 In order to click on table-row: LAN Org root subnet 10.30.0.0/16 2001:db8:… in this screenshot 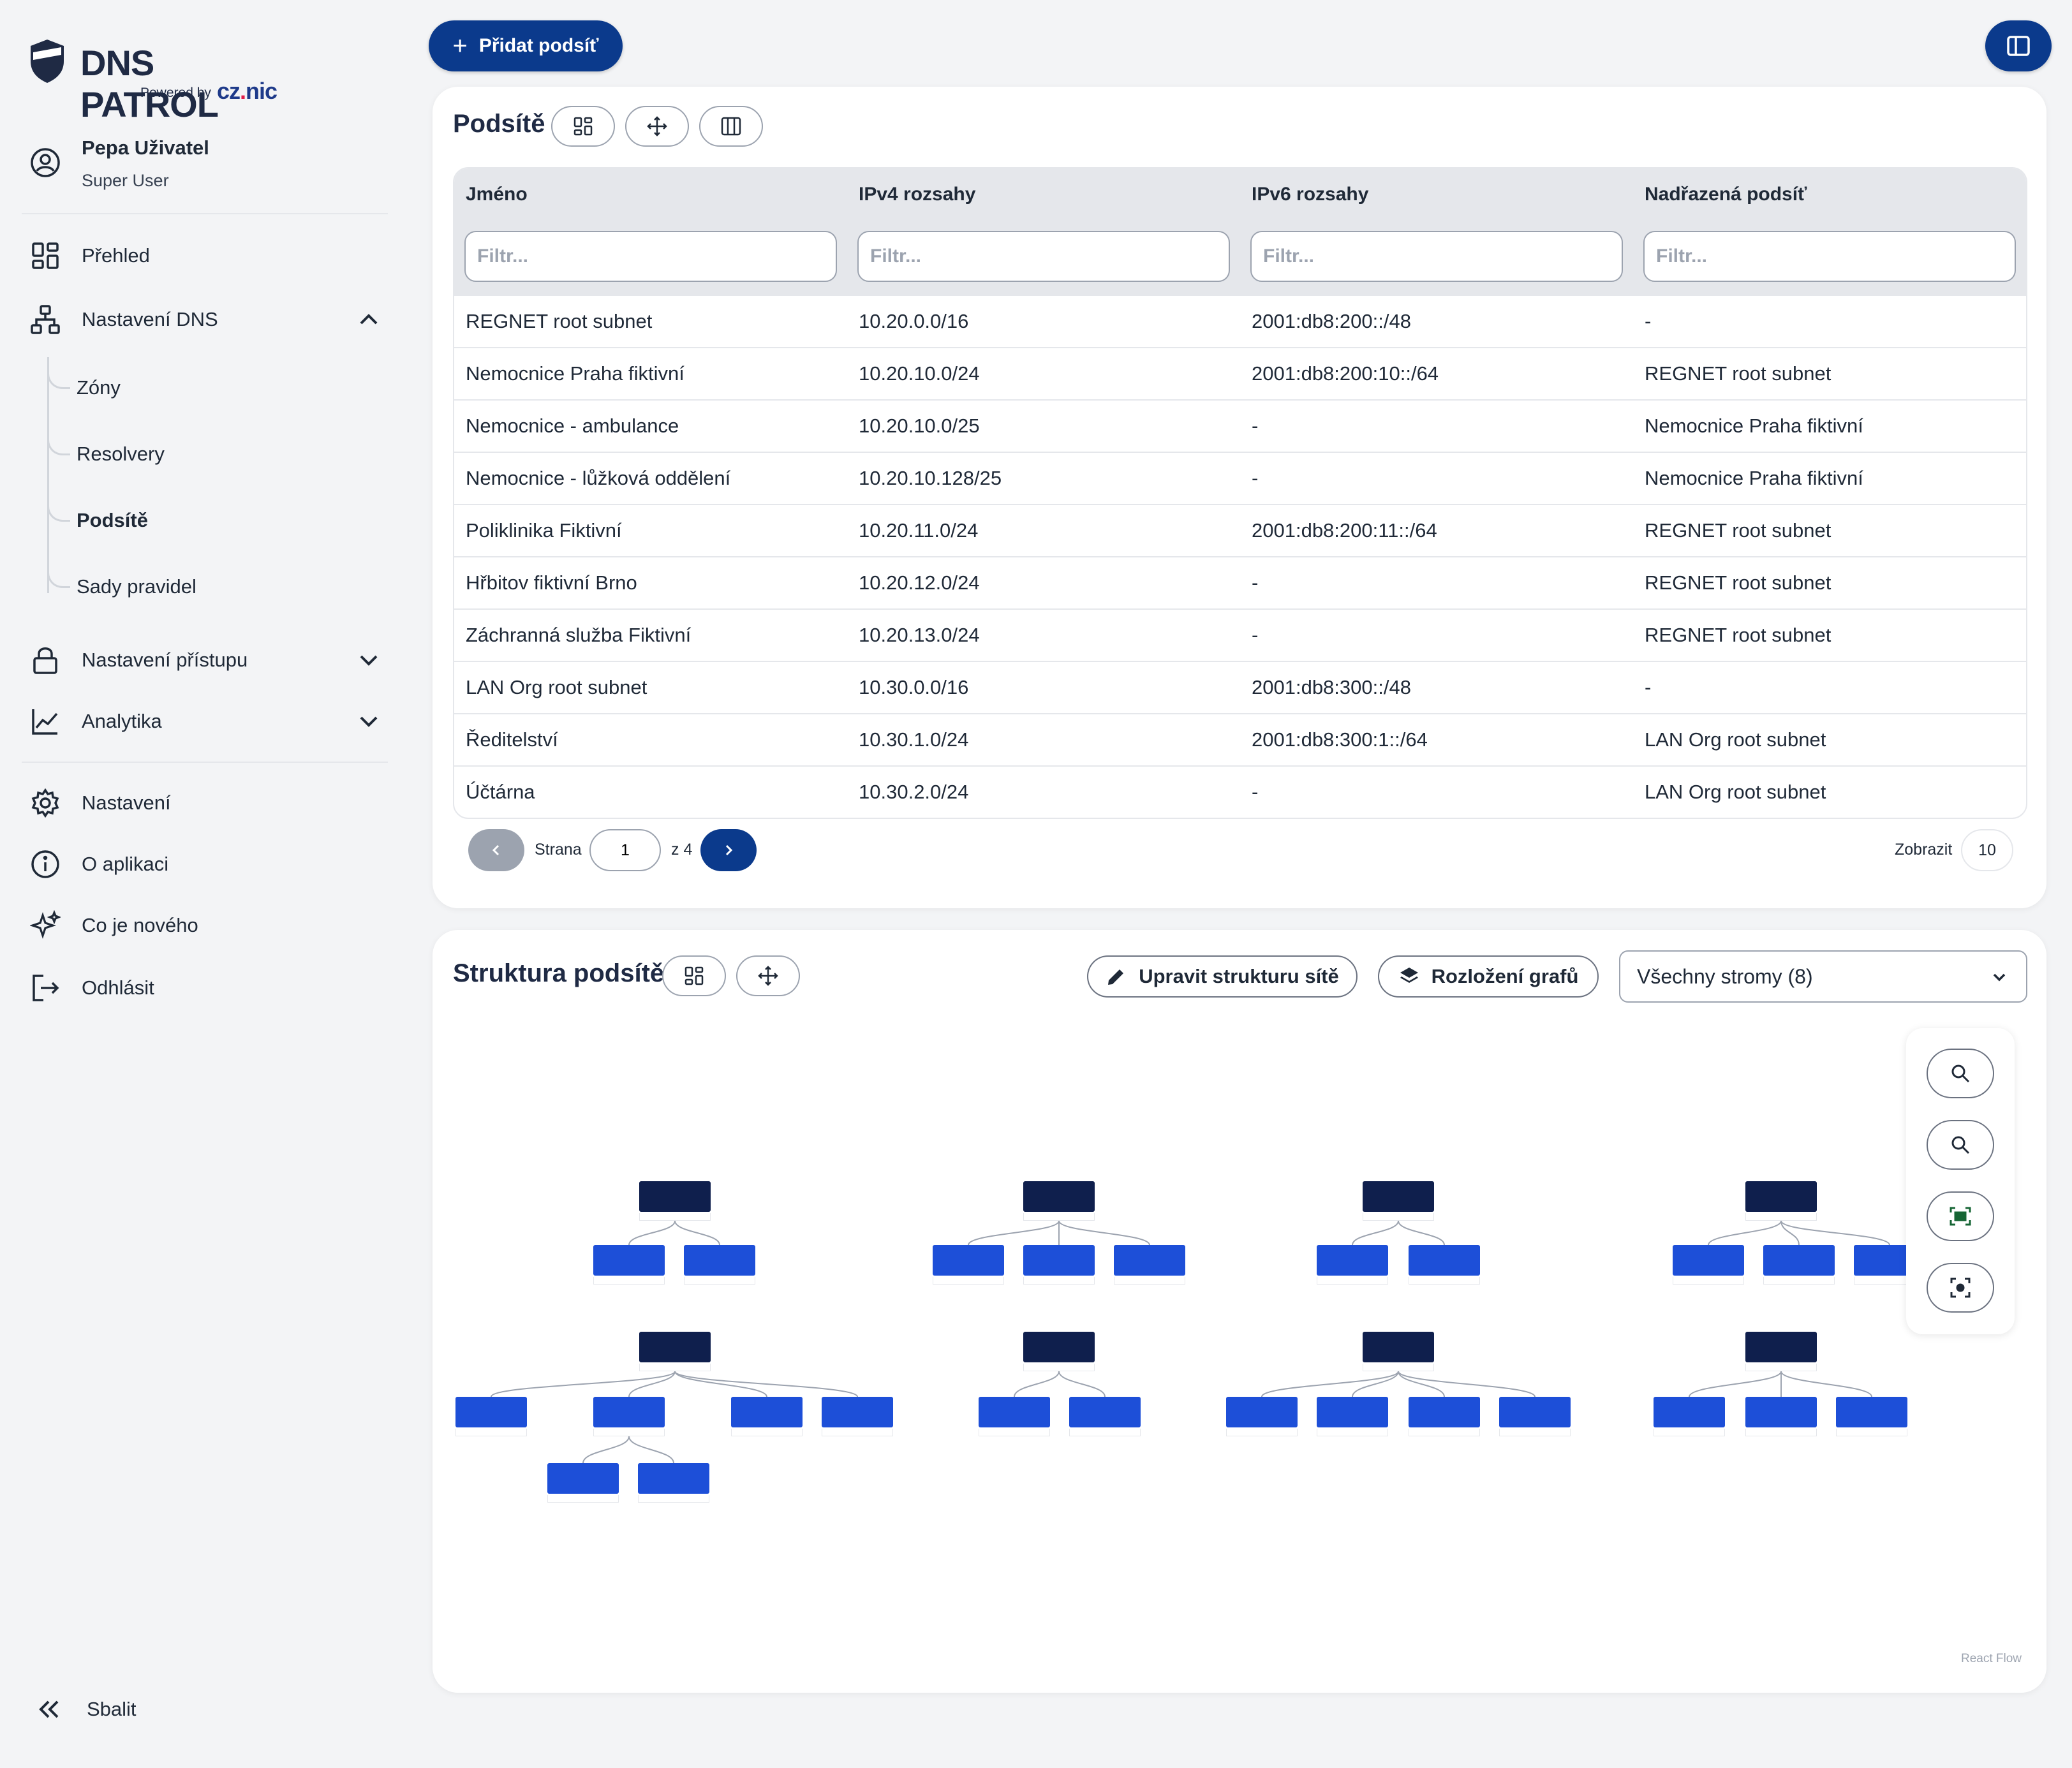, I will do `click(1240, 687)`.